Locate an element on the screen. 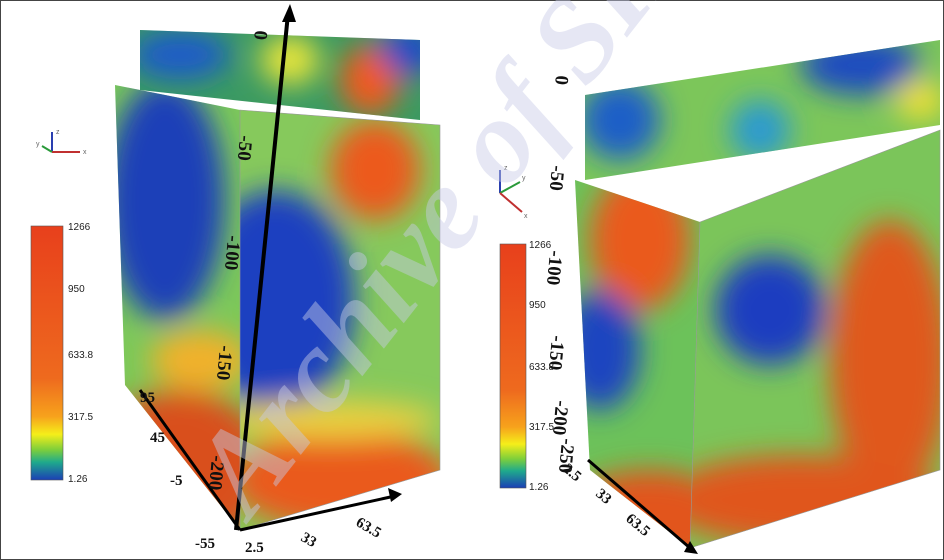 This screenshot has height=560, width=944. right-colorbar: 1266 950 633.8 317.5 1.26 is located at coordinates (526, 366).